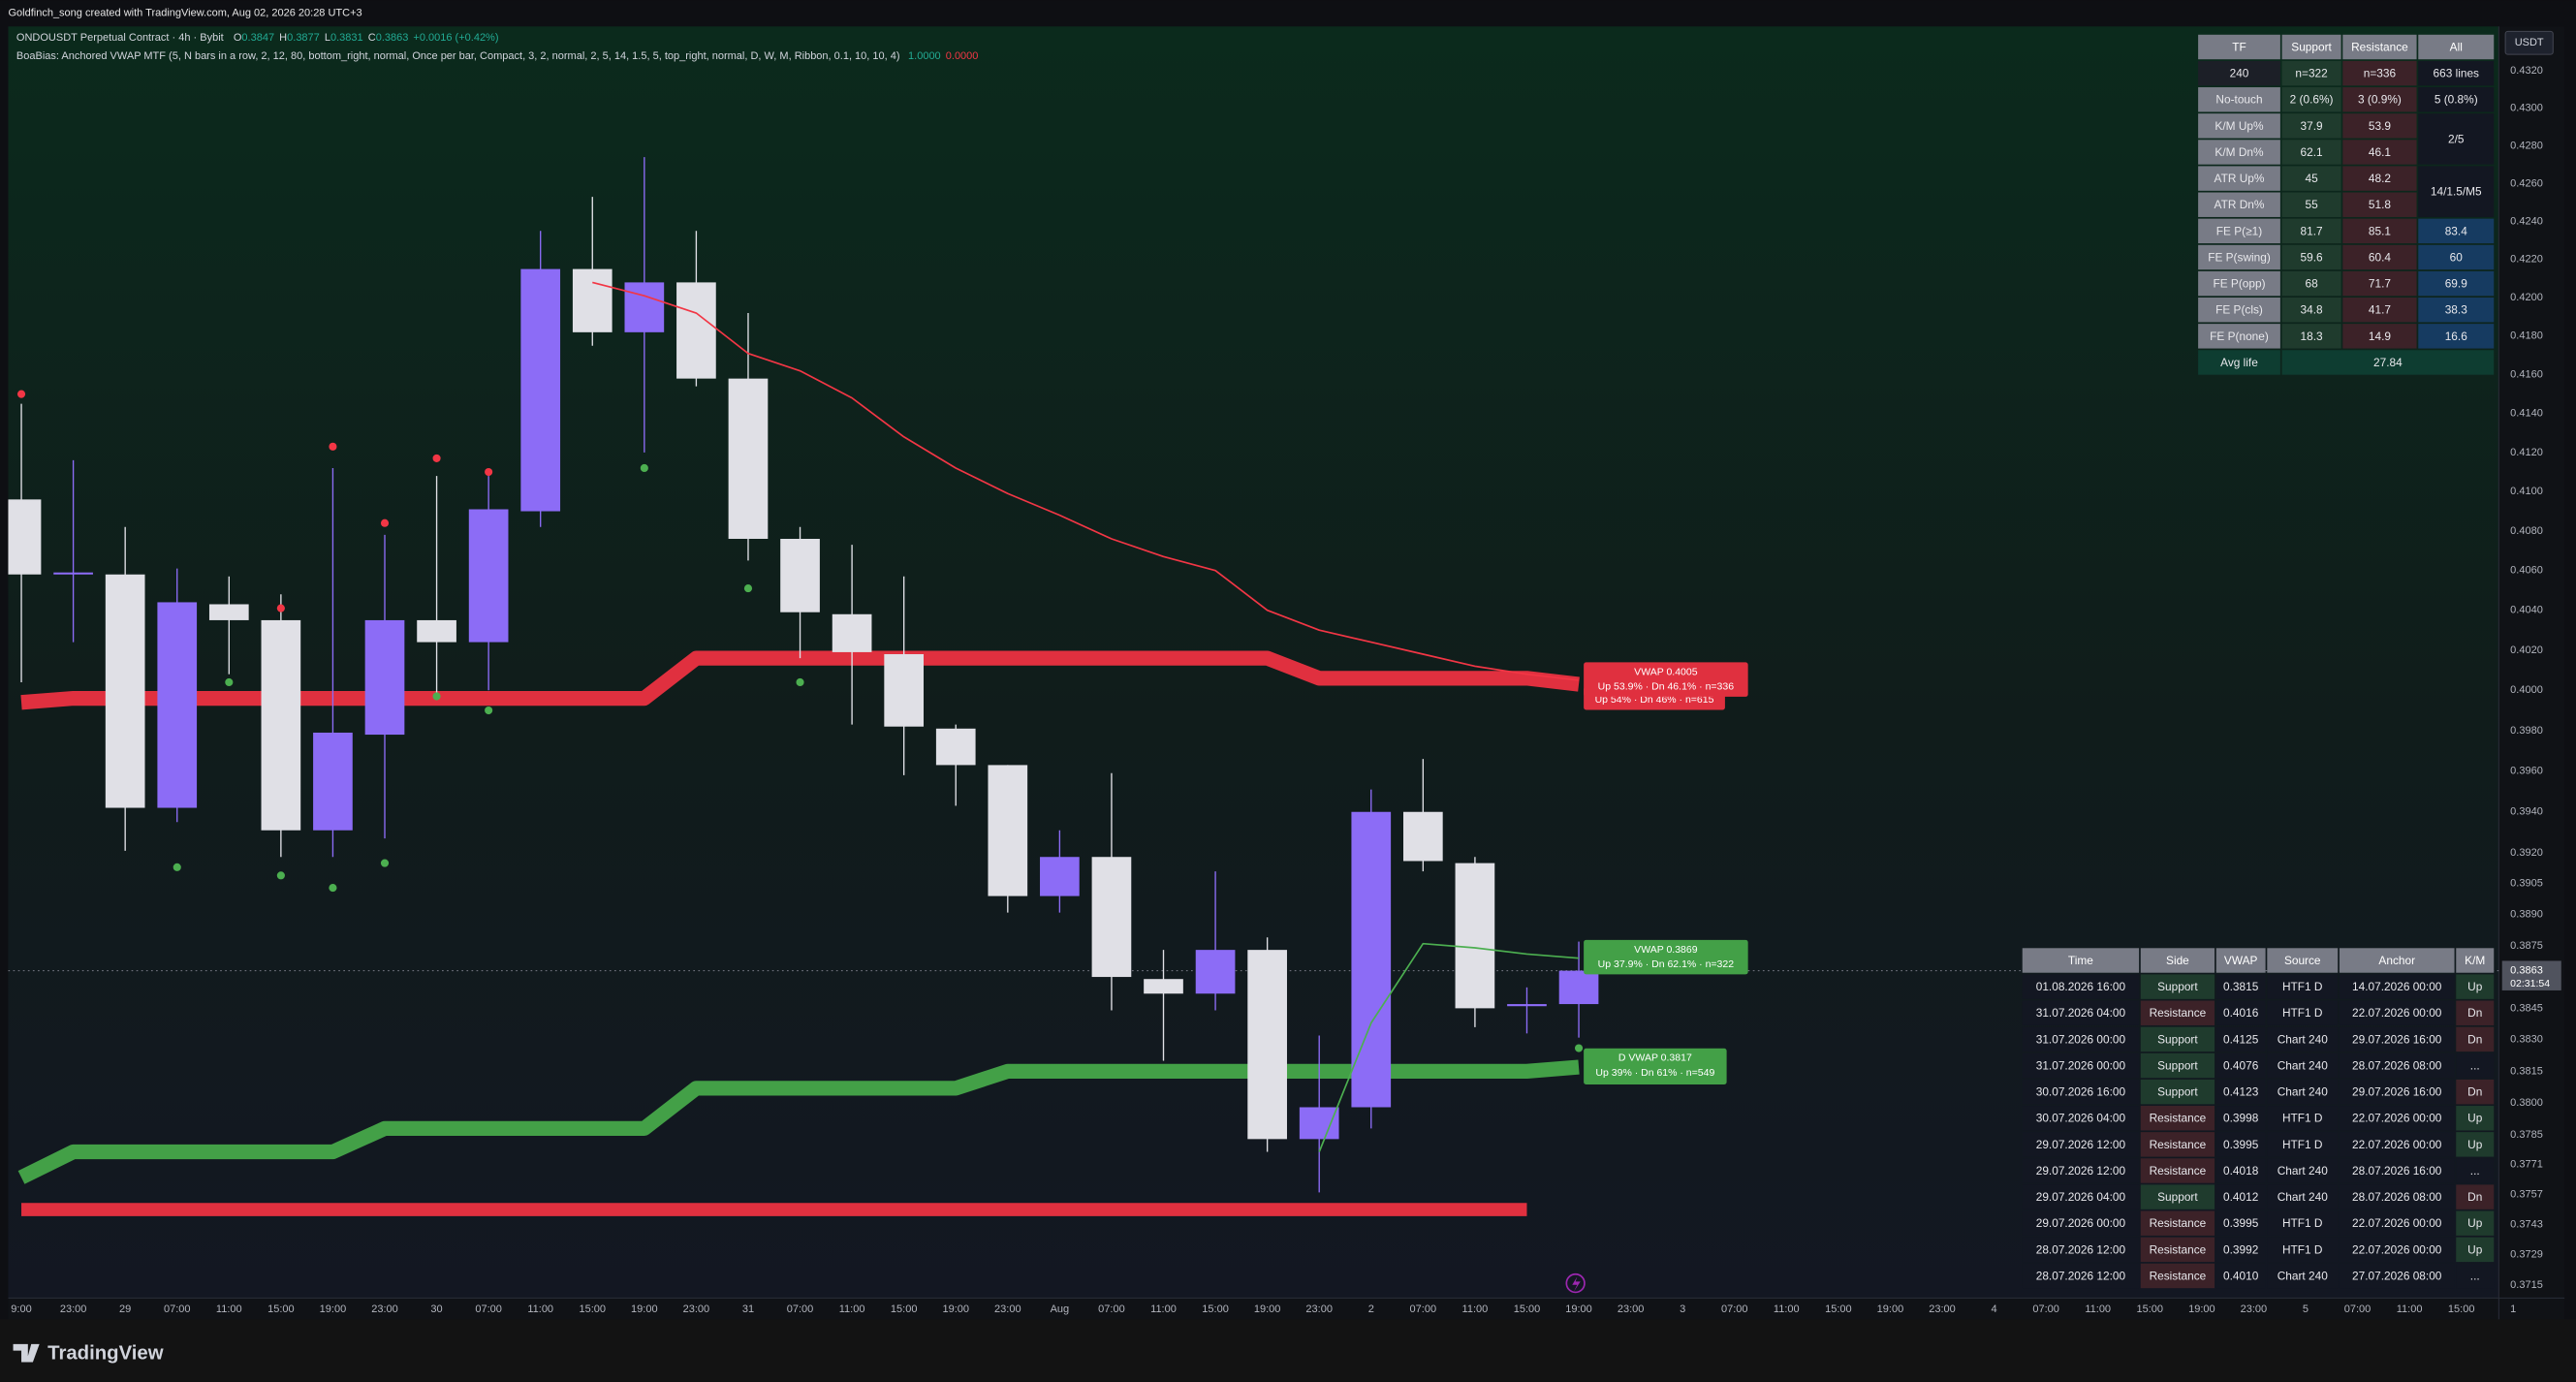 This screenshot has height=1382, width=2576. I want to click on currency-box, so click(2529, 42).